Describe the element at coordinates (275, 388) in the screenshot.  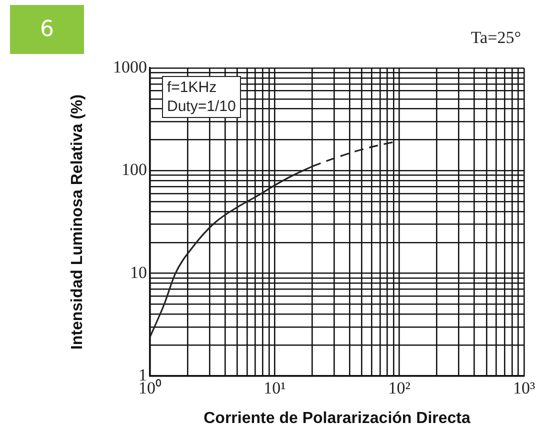
I see `x-tick-label: 10¹` at that location.